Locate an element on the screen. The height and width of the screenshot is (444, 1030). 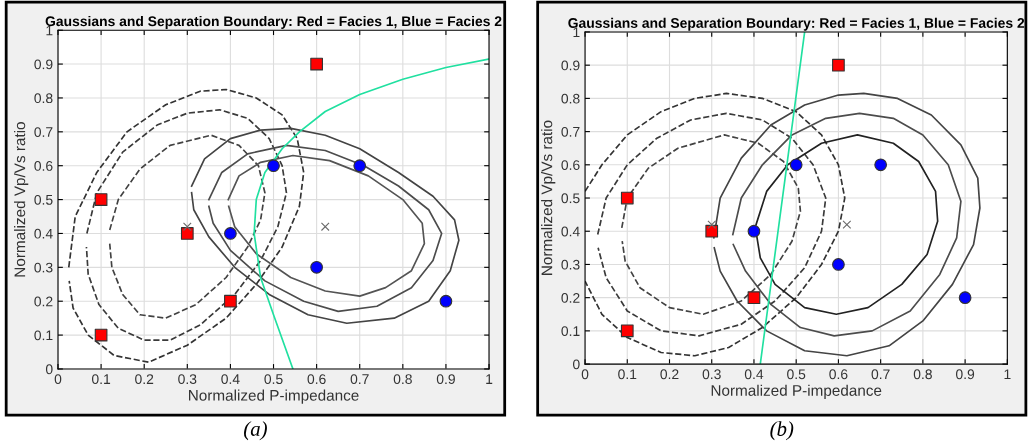
y-tick-label: 1 is located at coordinates (49, 30).